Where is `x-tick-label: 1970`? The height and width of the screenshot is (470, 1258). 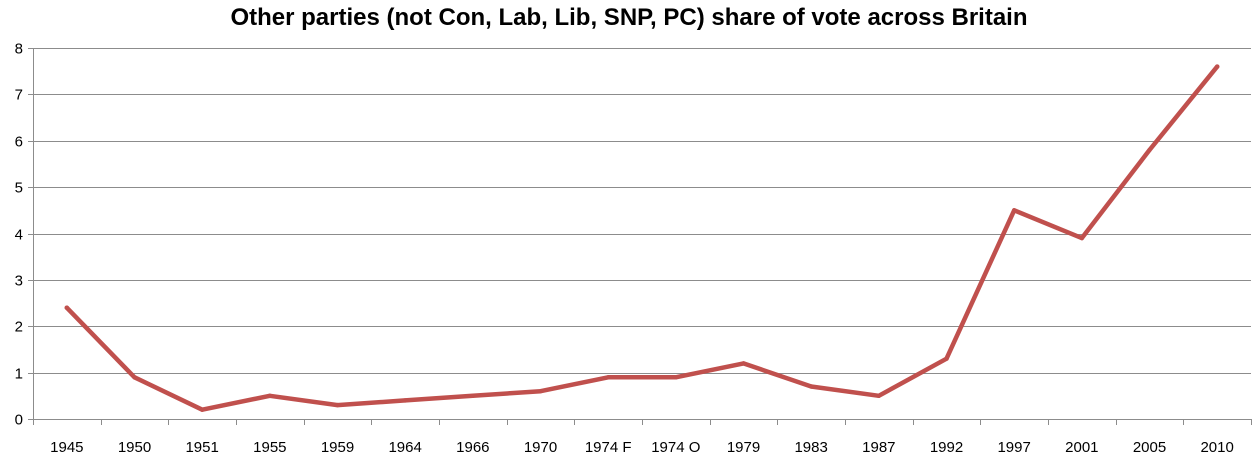
x-tick-label: 1970 is located at coordinates (540, 447).